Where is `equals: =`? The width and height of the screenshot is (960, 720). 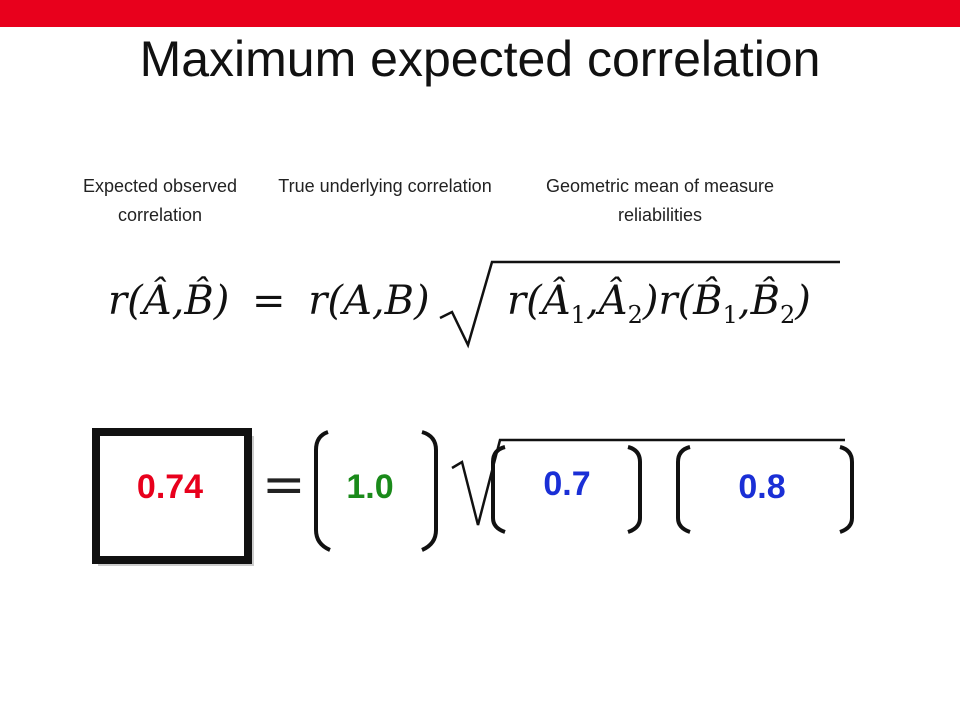
equals: = is located at coordinates (284, 485).